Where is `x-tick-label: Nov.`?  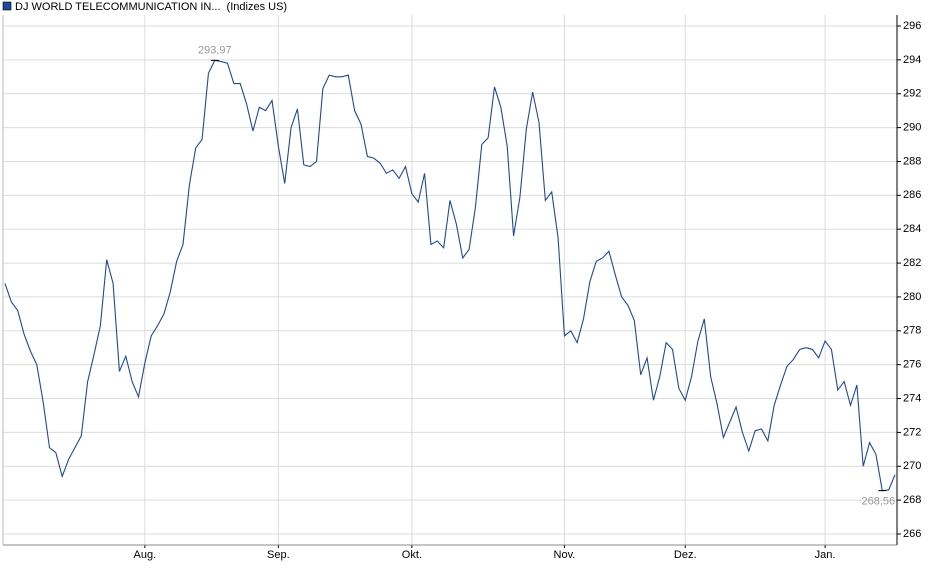
x-tick-label: Nov. is located at coordinates (565, 555).